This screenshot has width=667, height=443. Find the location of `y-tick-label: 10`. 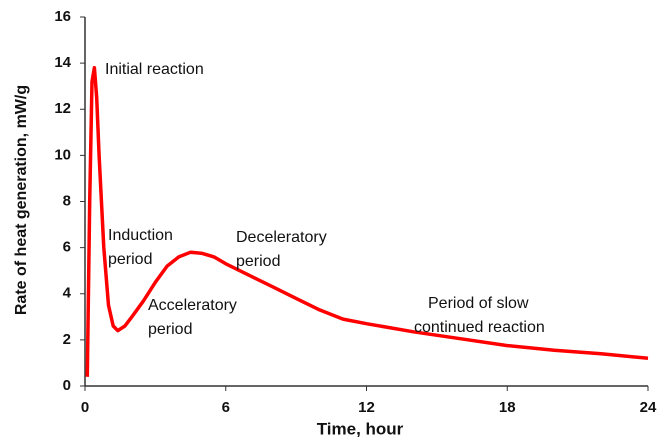

y-tick-label: 10 is located at coordinates (62, 154).